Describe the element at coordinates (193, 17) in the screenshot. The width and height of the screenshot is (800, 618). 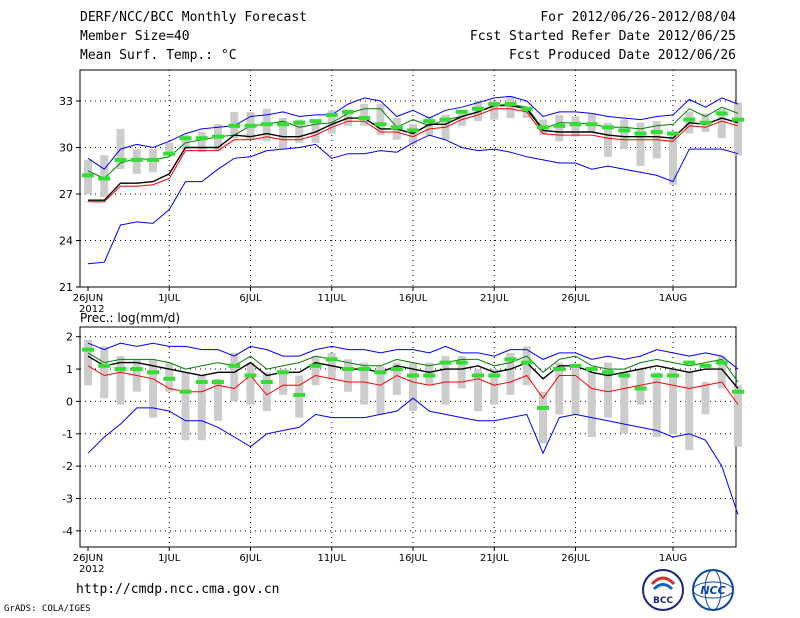
I see `chart-title: DERF/NCC/BCC Monthly Forecast` at that location.